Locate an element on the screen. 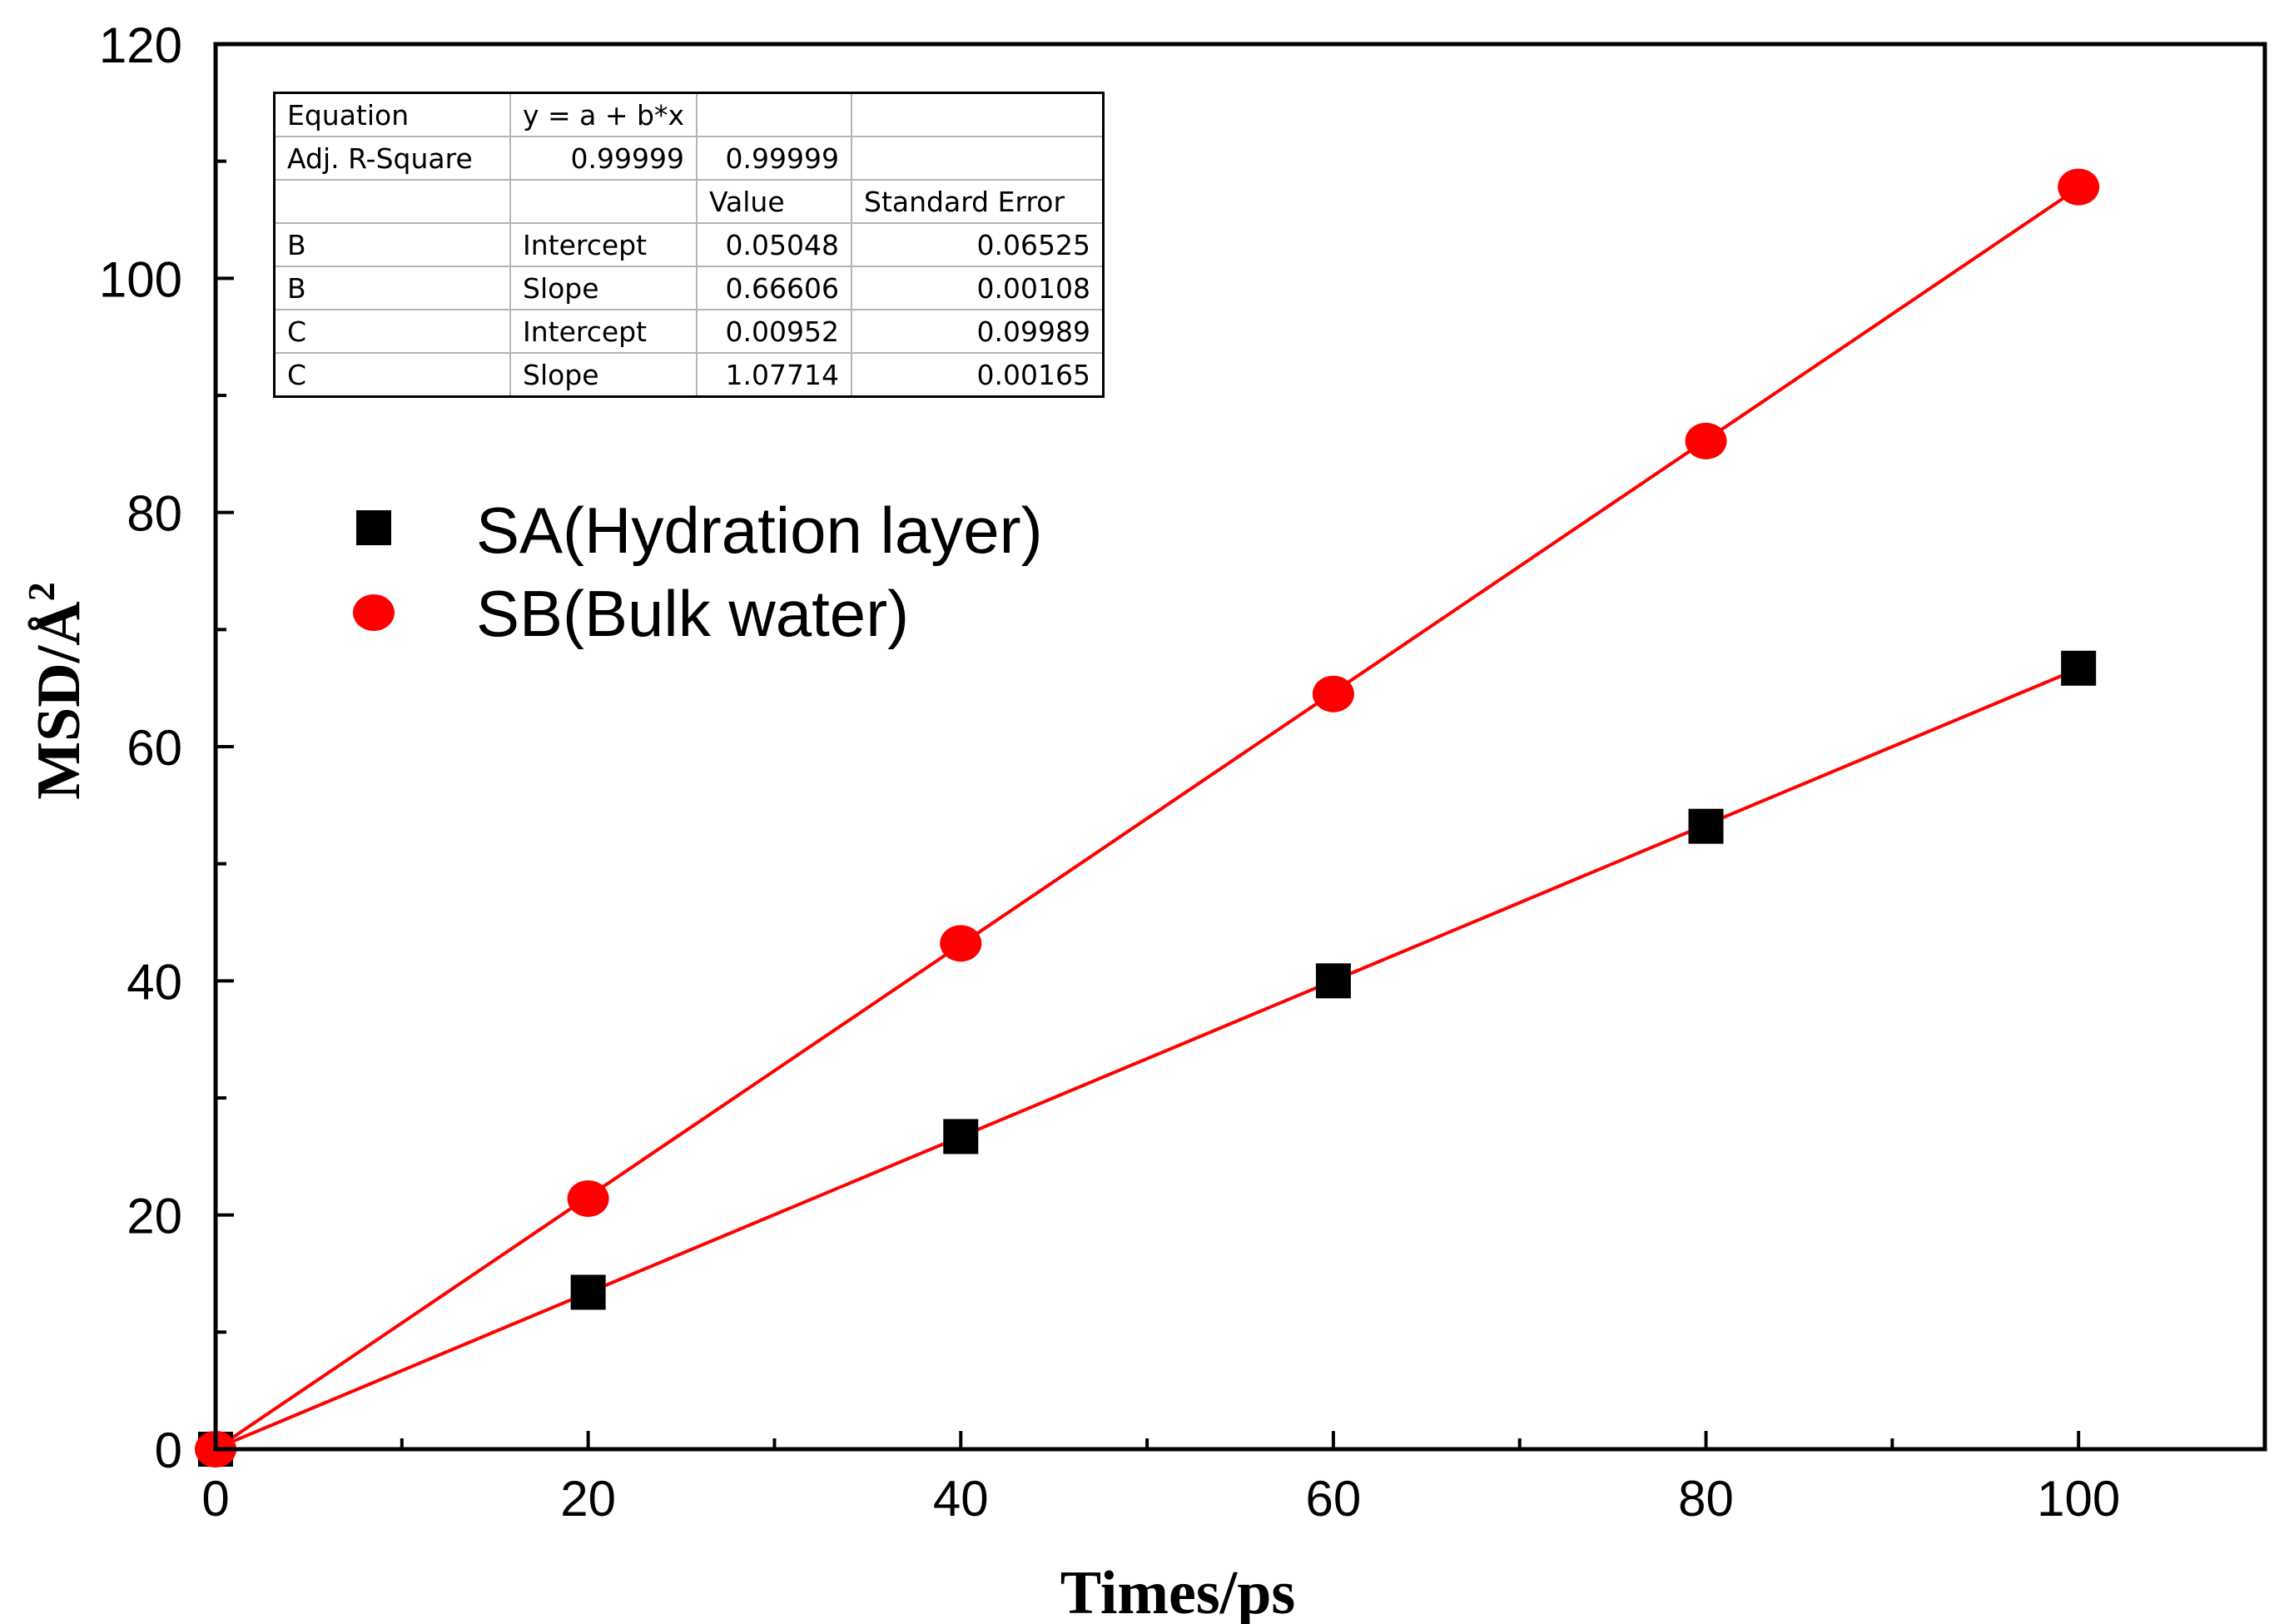 The image size is (2279, 1624). table-row: Equation y = a + b*x is located at coordinates (689, 115).